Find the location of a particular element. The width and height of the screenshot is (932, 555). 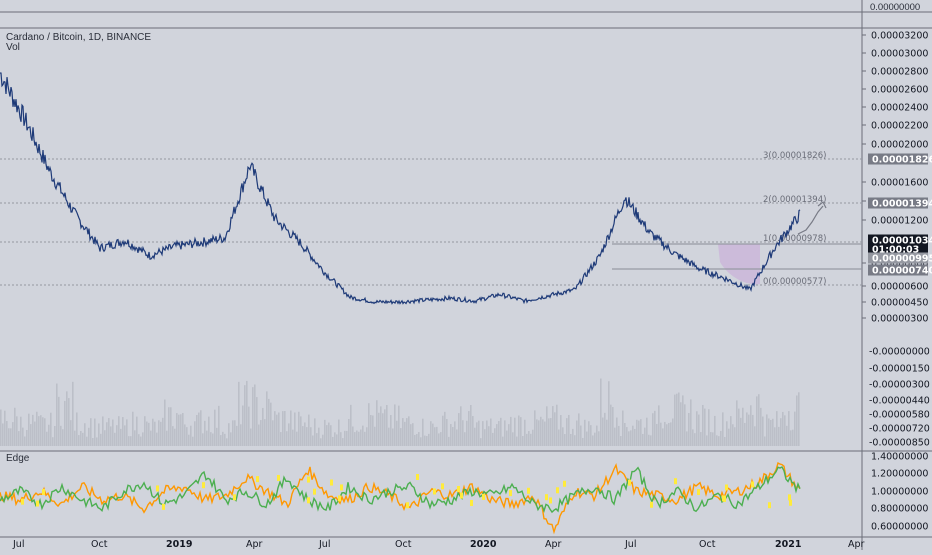

price-tag is located at coordinates (898, 258).